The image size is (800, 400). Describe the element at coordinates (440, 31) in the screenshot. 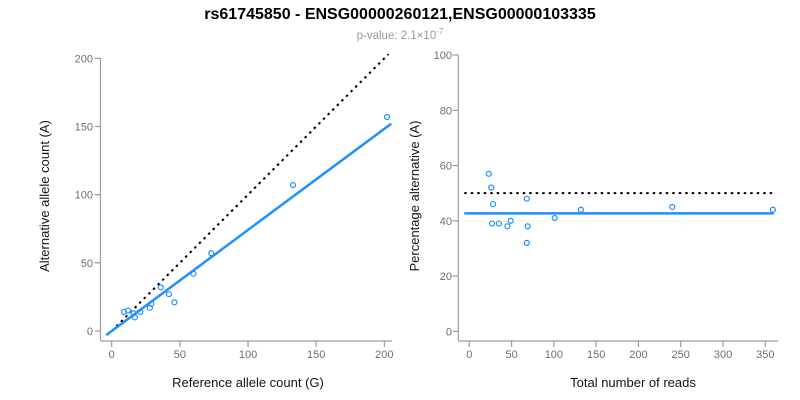

I see `p-value-exponent: -7` at that location.